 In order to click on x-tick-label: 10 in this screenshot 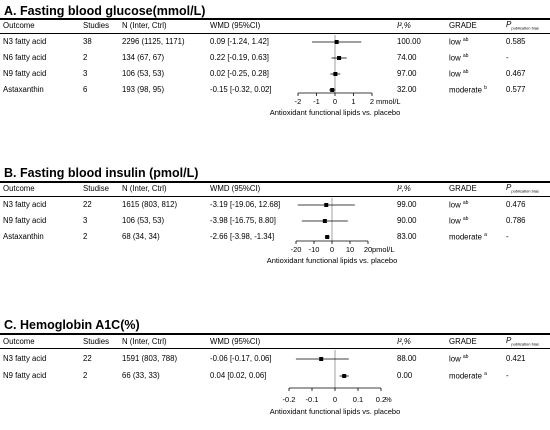, I will do `click(350, 249)`.